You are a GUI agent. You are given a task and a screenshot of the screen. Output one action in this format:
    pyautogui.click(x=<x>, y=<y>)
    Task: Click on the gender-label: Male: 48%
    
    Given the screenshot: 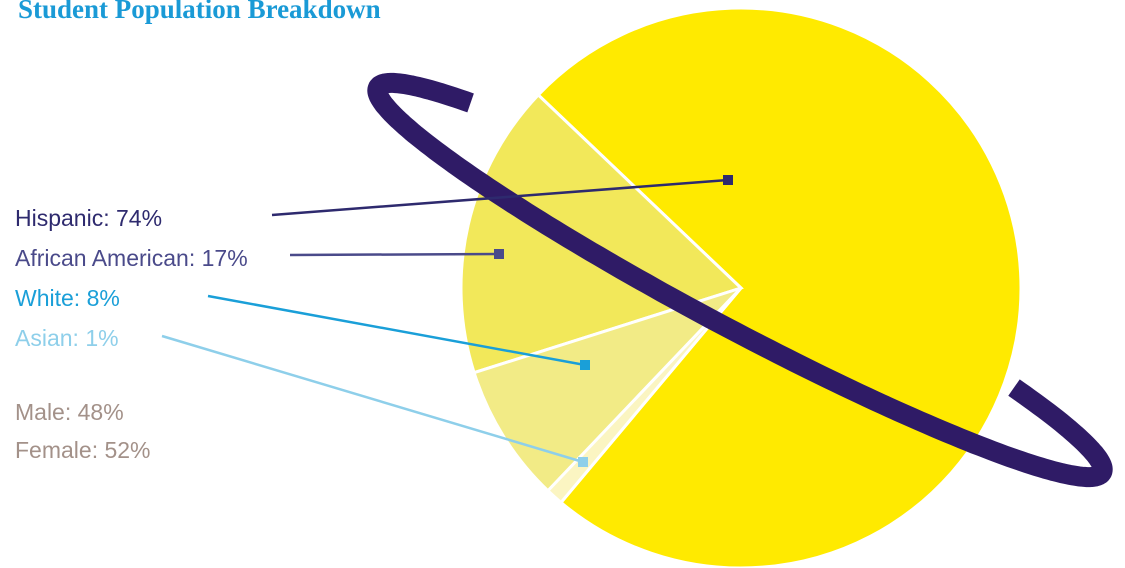 What is the action you would take?
    pyautogui.click(x=69, y=412)
    